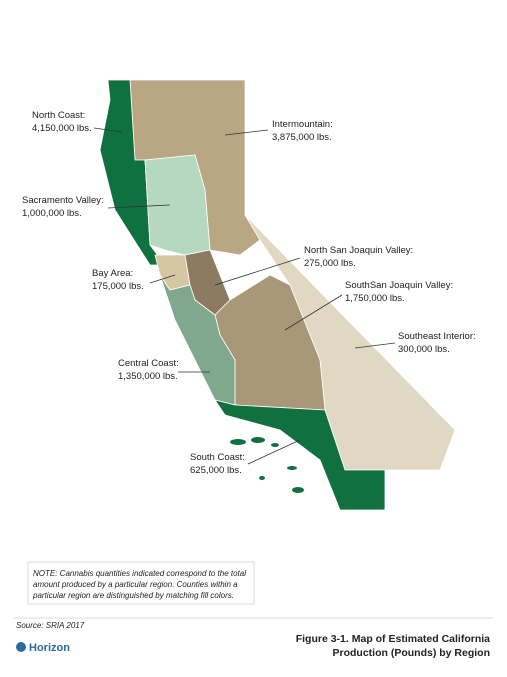 Image resolution: width=507 pixels, height=677 pixels. What do you see at coordinates (302, 124) in the screenshot?
I see `region-name: Intermountain:` at bounding box center [302, 124].